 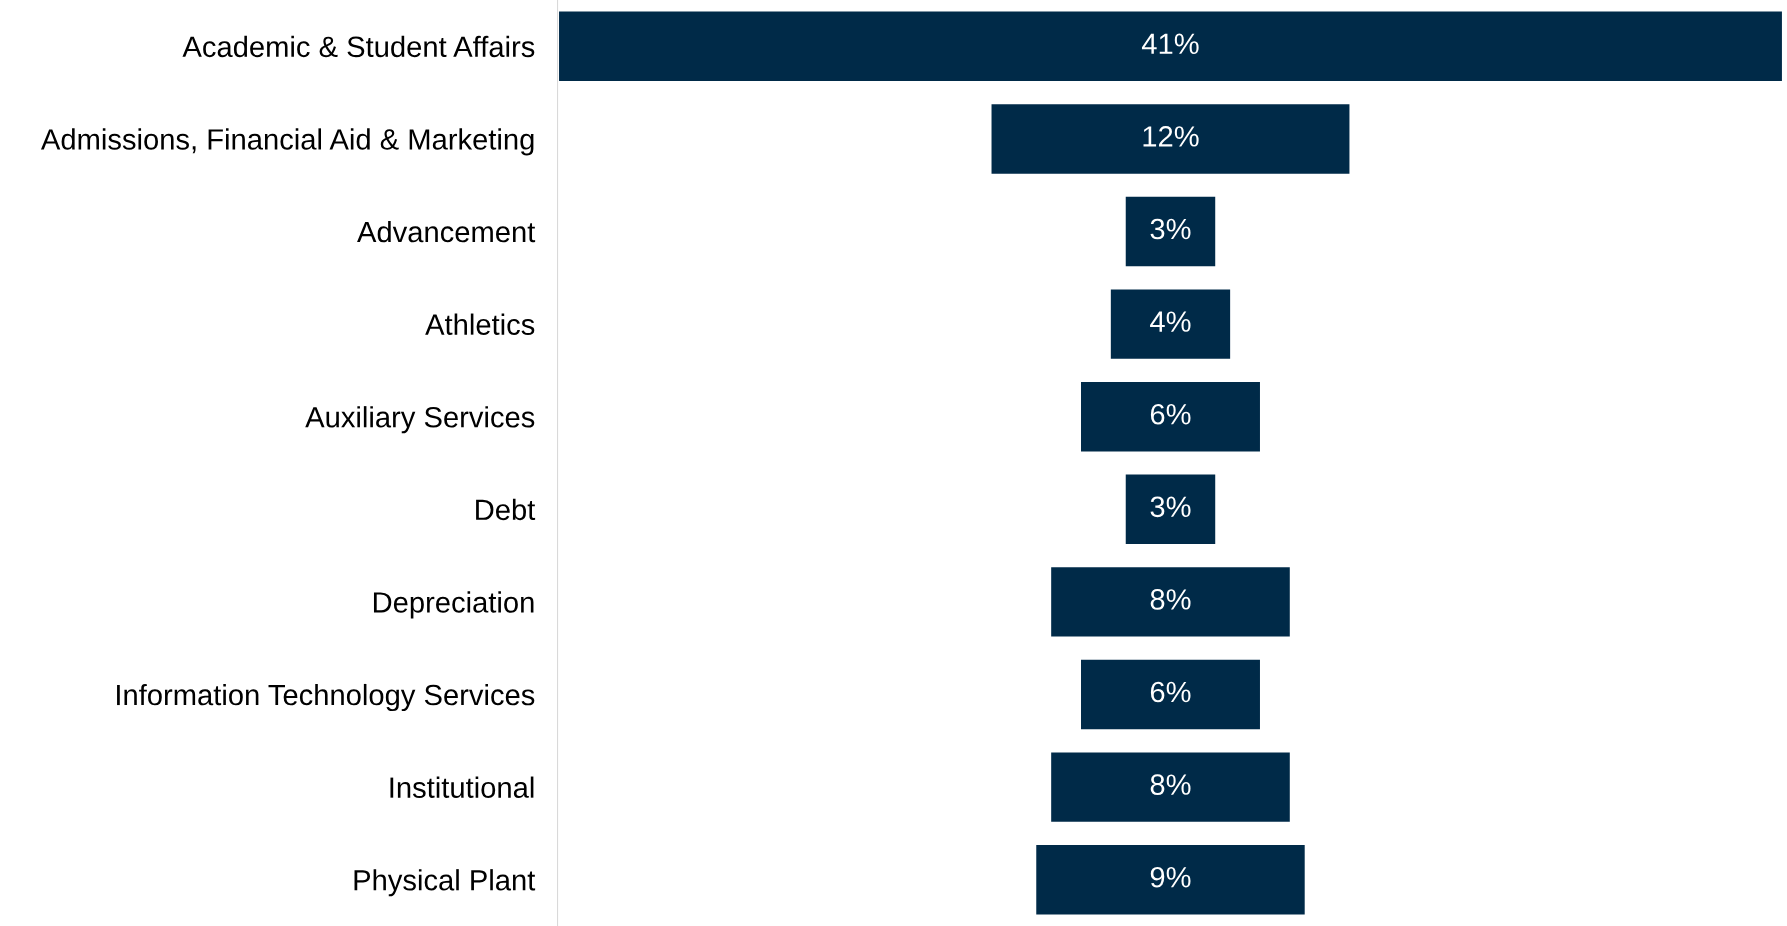 What do you see at coordinates (326, 697) in the screenshot?
I see `category-label: Information Technology Services` at bounding box center [326, 697].